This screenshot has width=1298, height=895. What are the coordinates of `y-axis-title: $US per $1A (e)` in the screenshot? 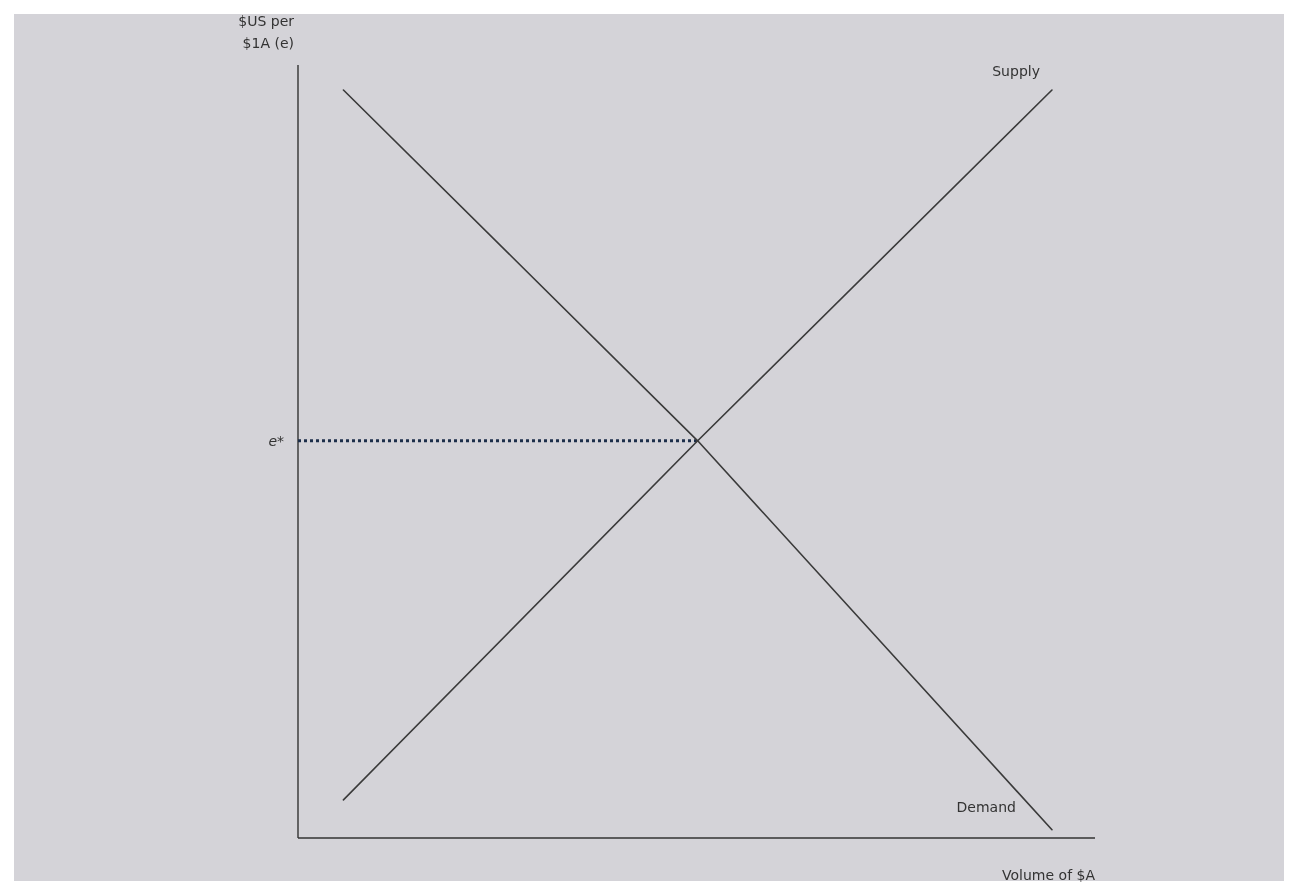 It's located at (266, 32).